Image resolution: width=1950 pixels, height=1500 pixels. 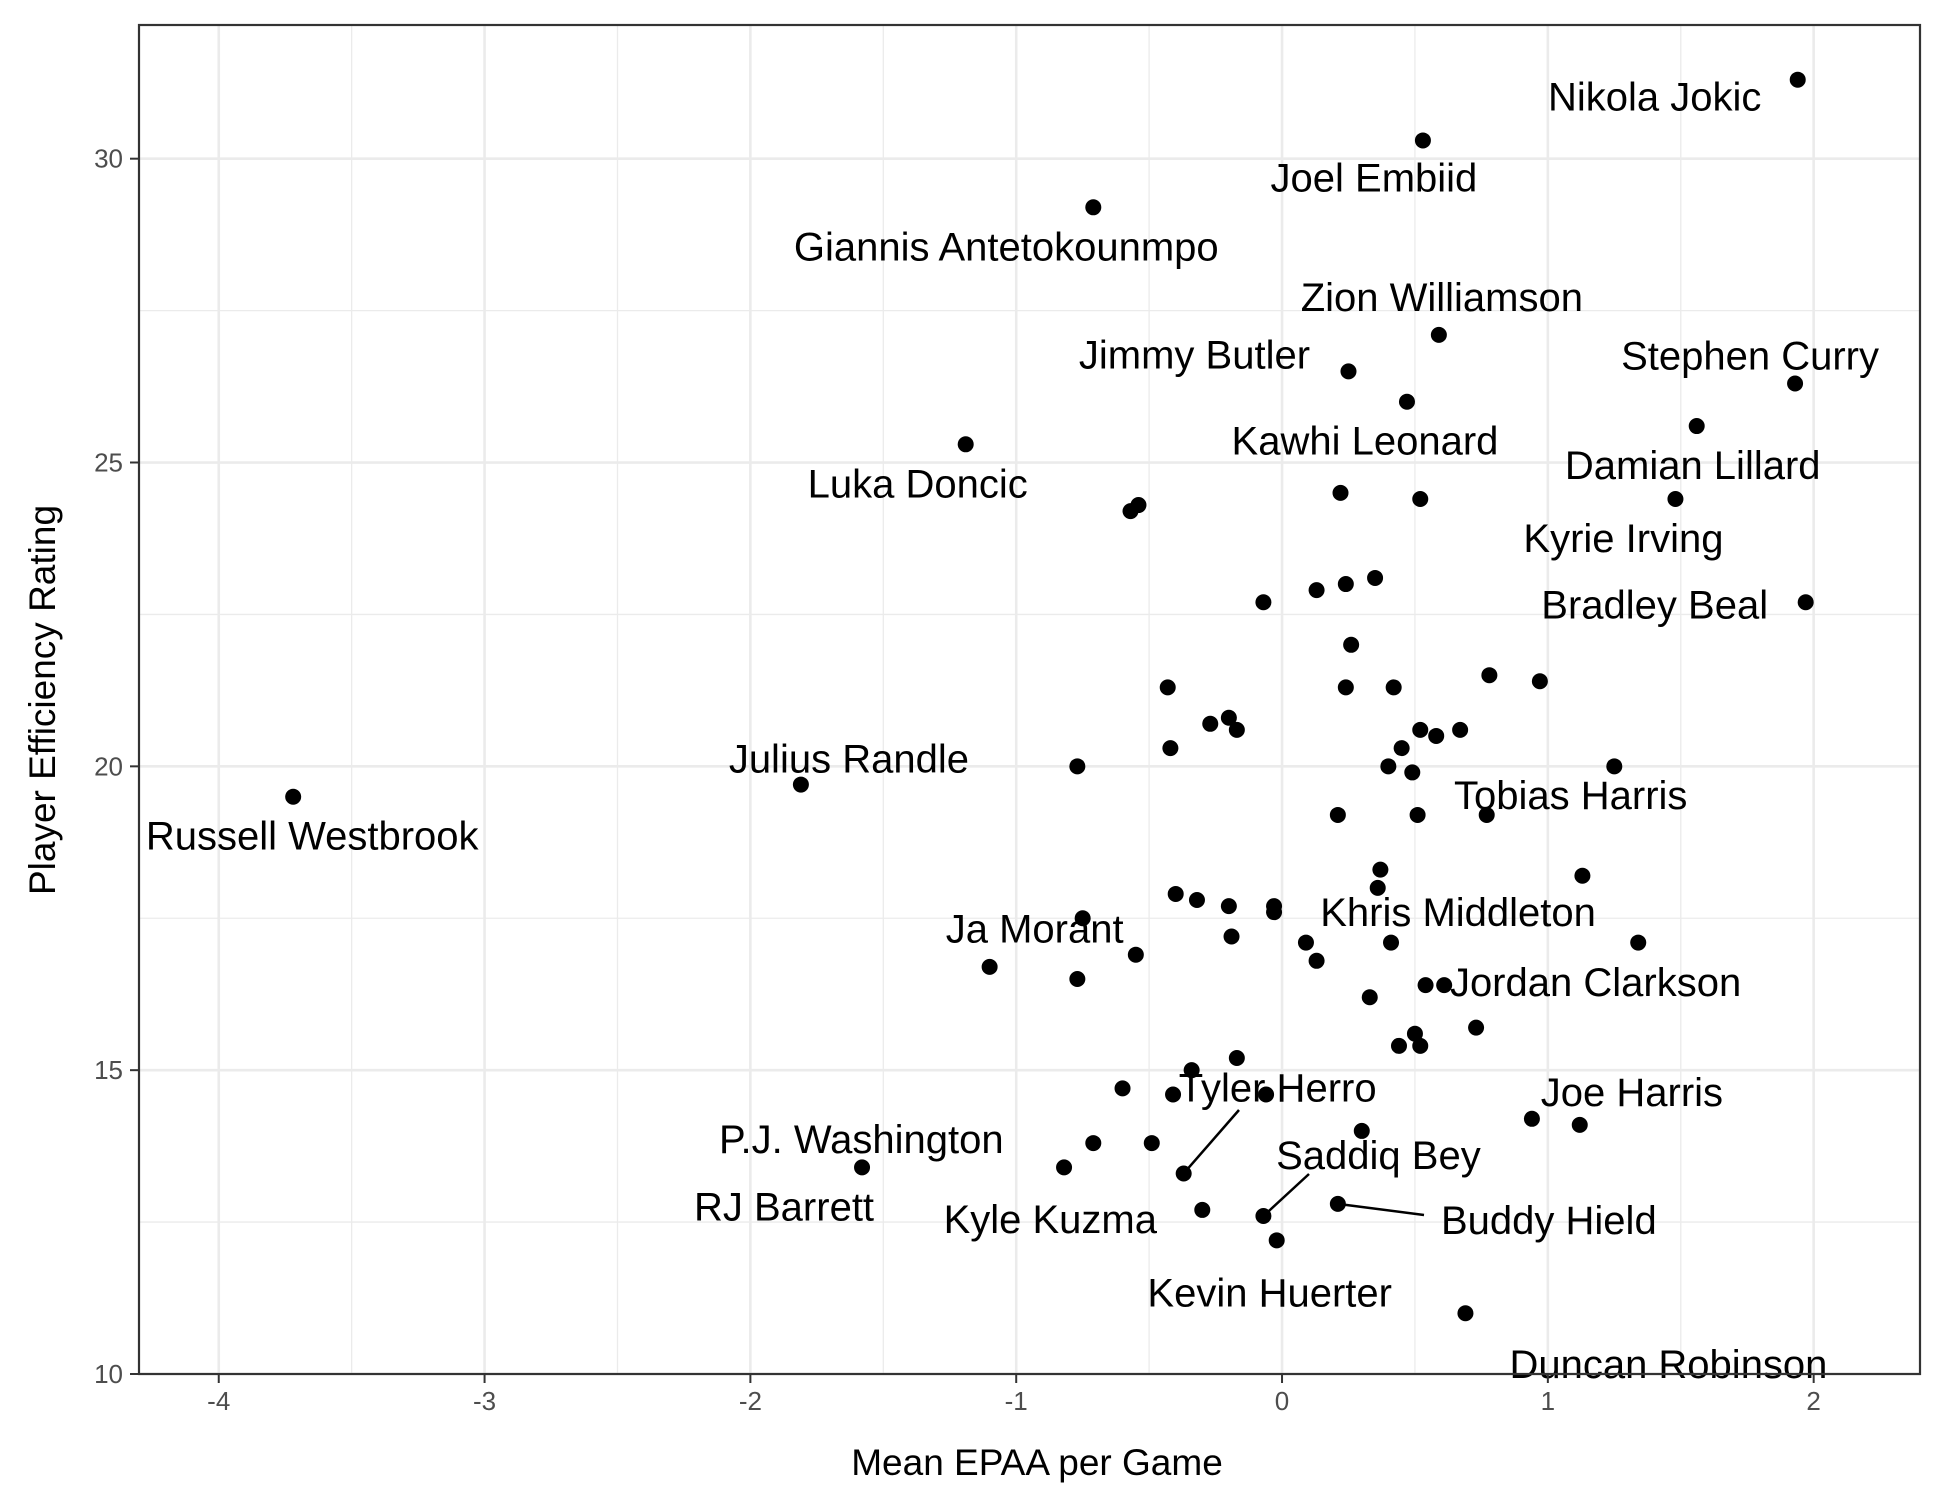 I want to click on y-axis-title: Player Efficiency Rating, so click(x=42, y=700).